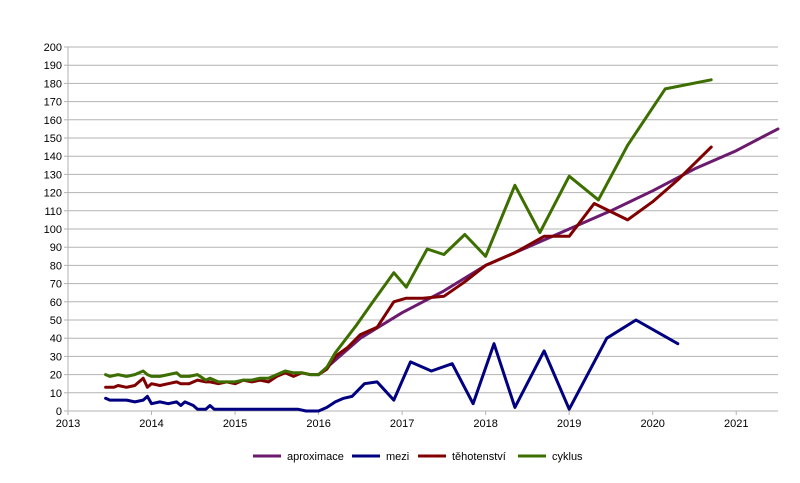 This screenshot has width=800, height=483. What do you see at coordinates (235, 424) in the screenshot?
I see `x-tick-label: 2015` at bounding box center [235, 424].